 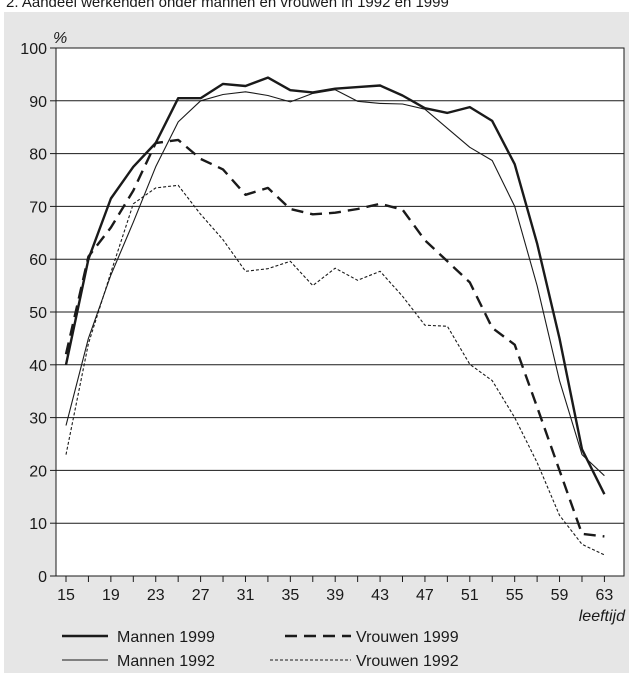 I want to click on x-tick-label-55: 55, so click(x=515, y=595).